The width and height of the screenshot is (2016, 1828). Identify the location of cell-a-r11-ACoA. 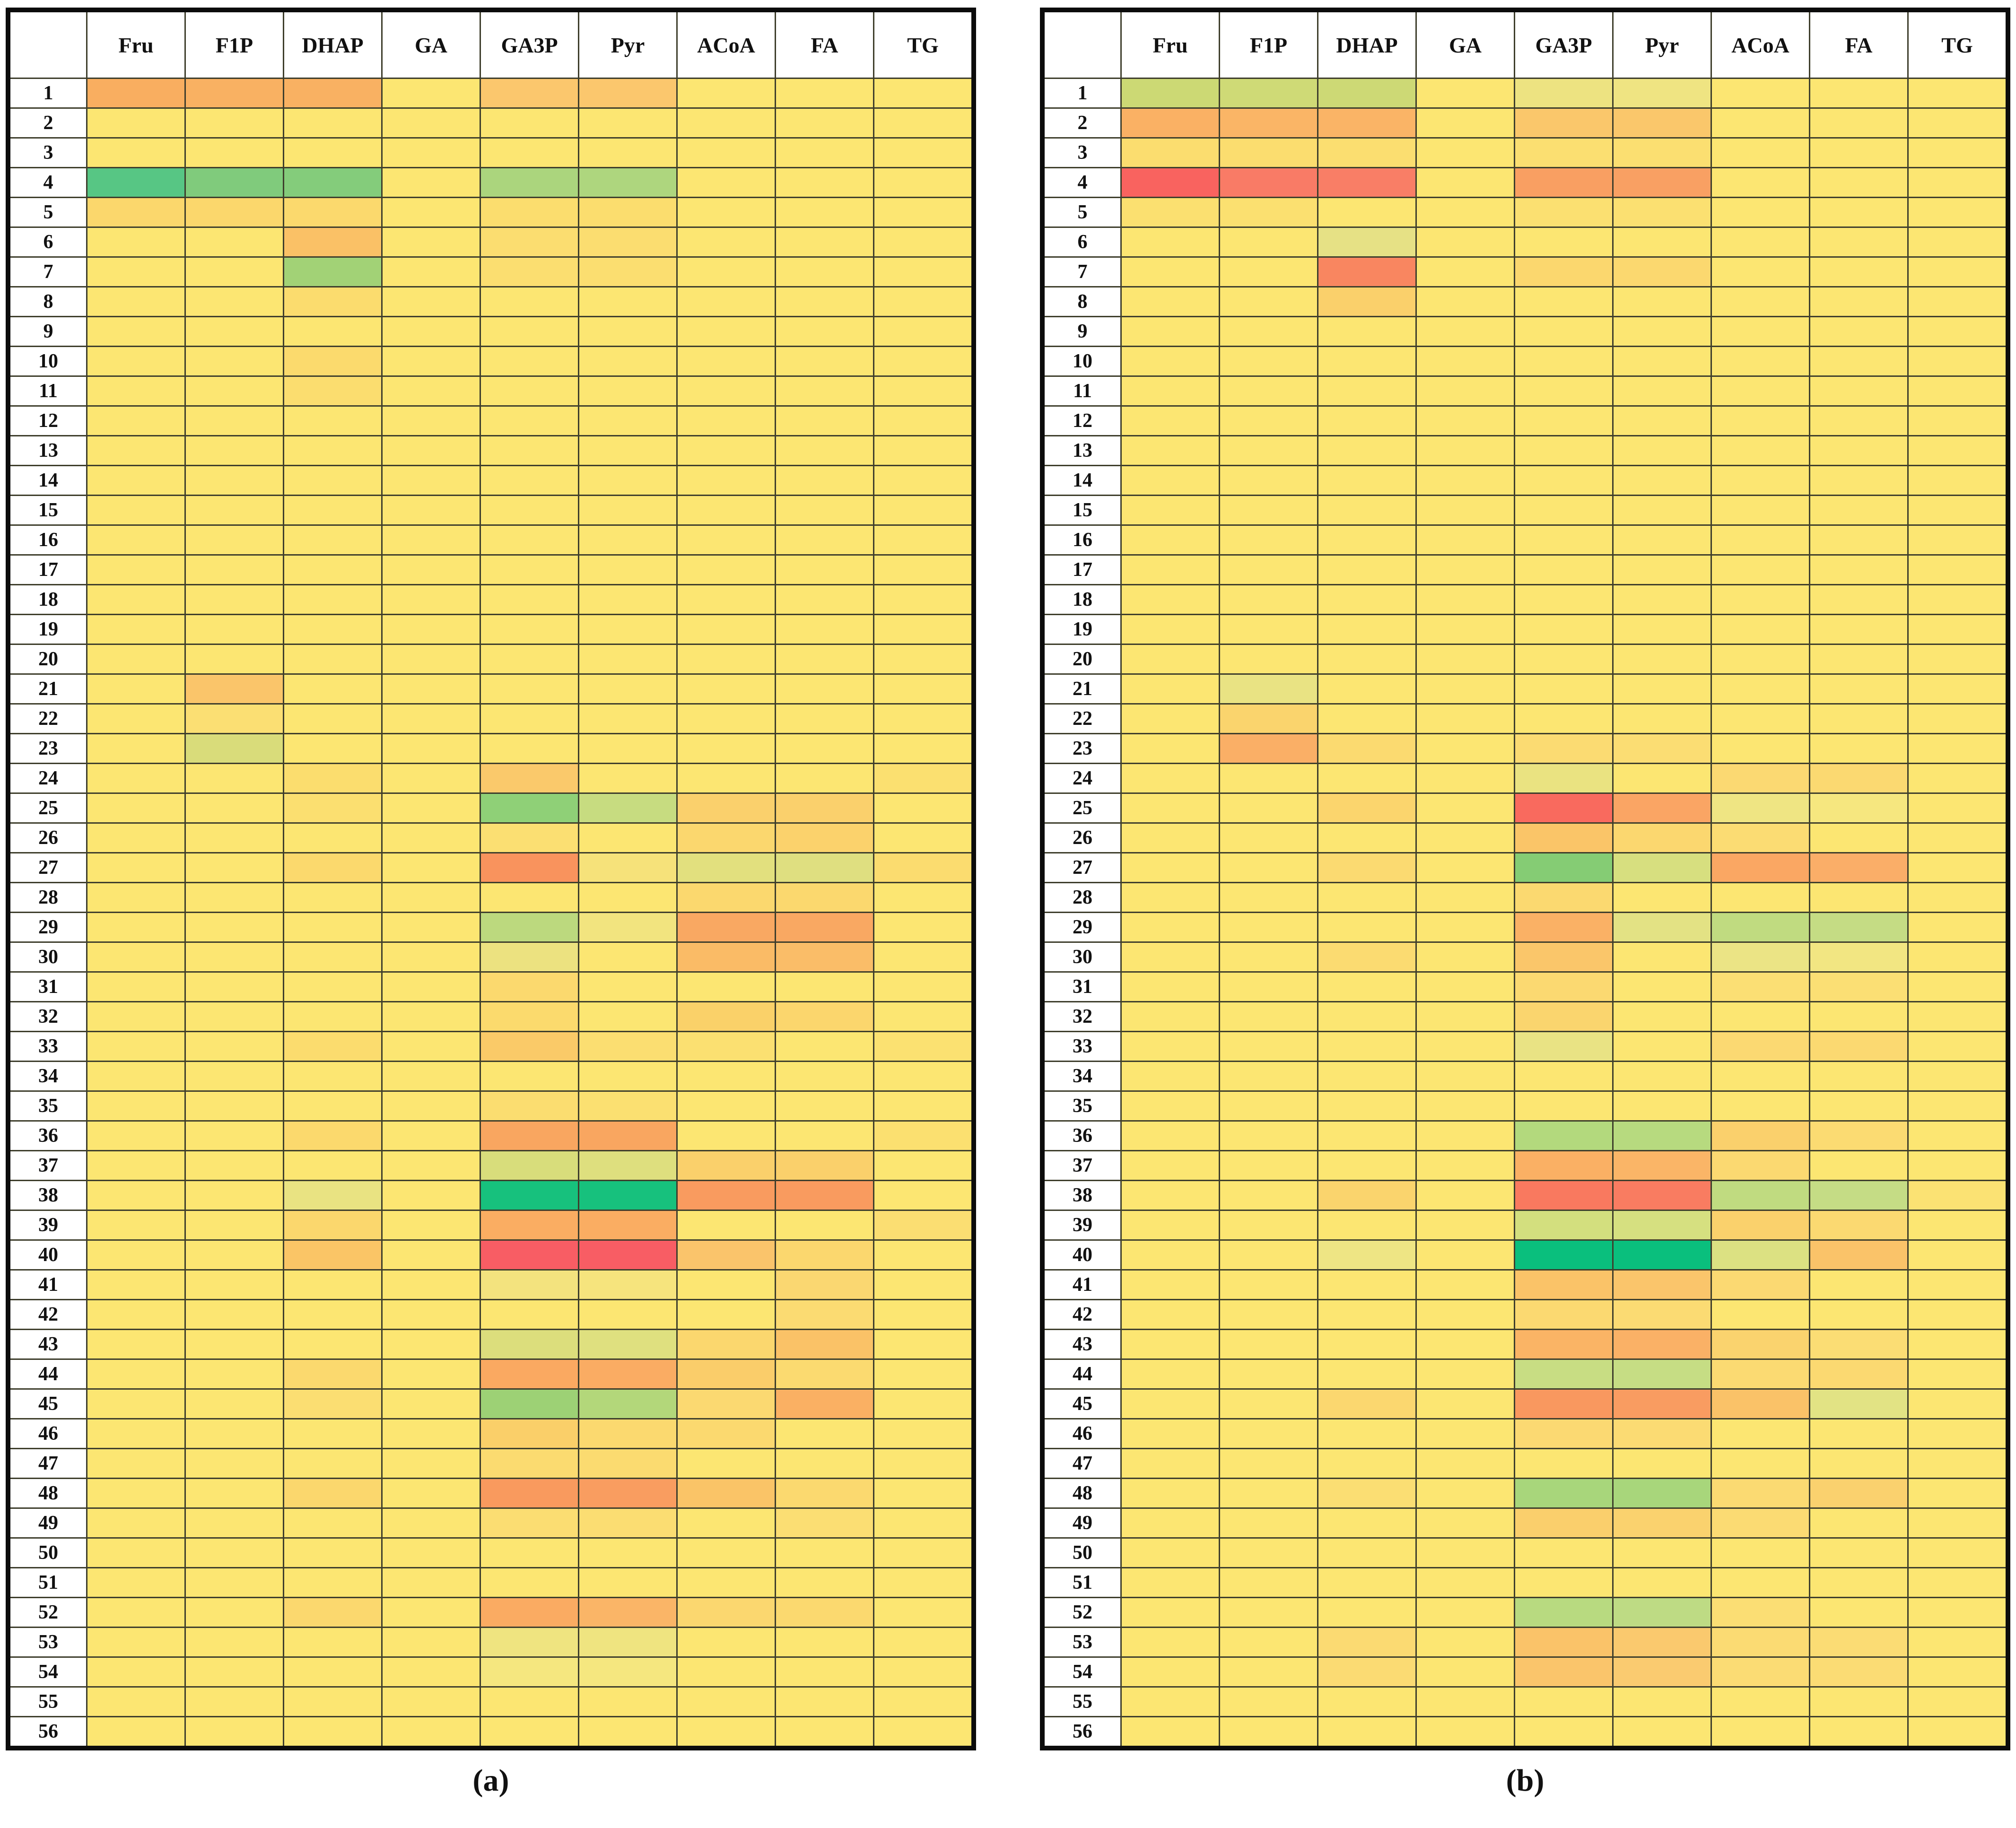
(726, 391).